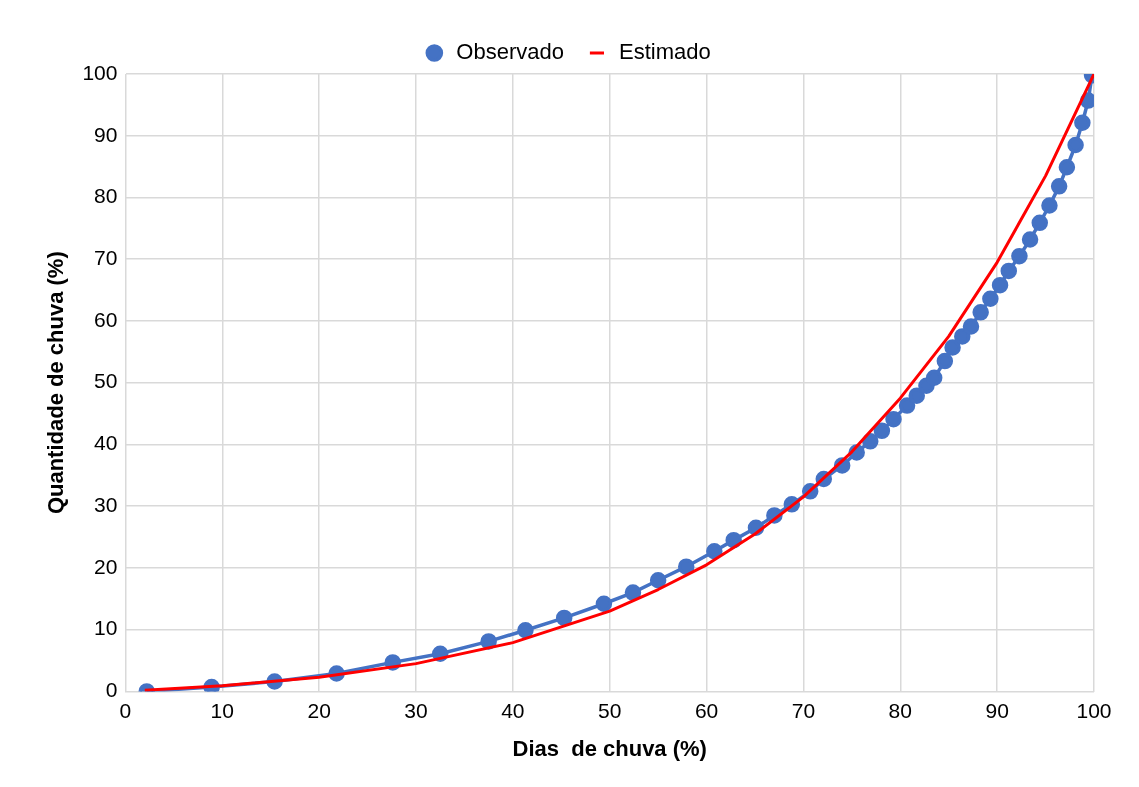 Image resolution: width=1139 pixels, height=787 pixels. I want to click on y-tick-label: 60, so click(106, 319).